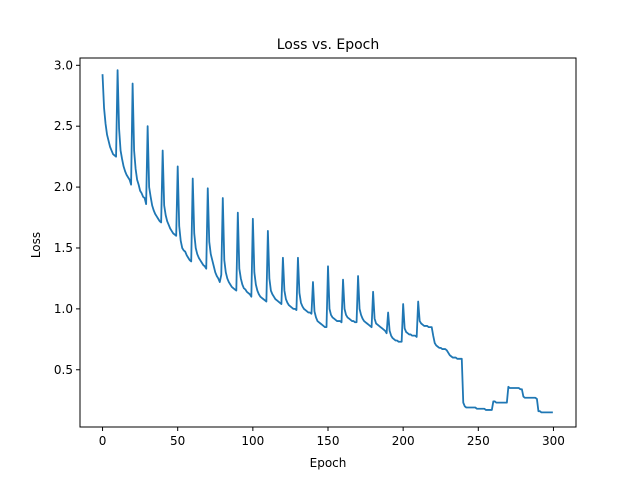  Describe the element at coordinates (328, 45) in the screenshot. I see `chart-title: Loss vs. Epoch` at that location.